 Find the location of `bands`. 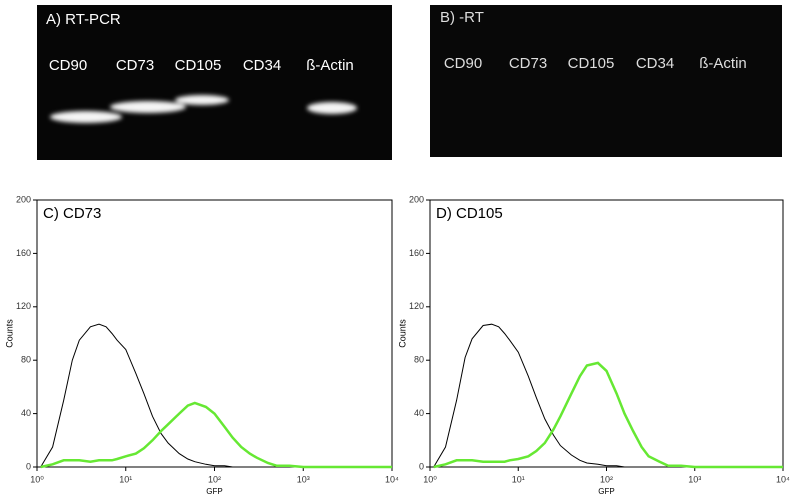

bands is located at coordinates (203, 109).